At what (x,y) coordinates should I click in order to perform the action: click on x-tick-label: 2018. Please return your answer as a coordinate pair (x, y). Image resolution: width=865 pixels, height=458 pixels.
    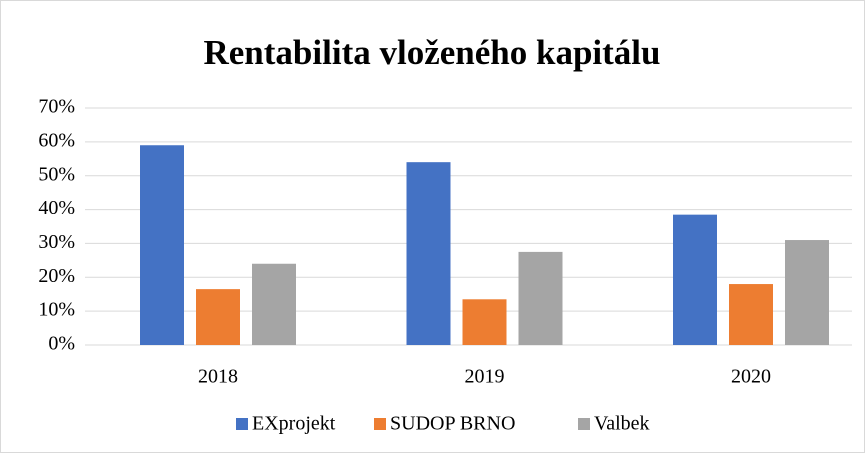
    Looking at the image, I should click on (218, 377).